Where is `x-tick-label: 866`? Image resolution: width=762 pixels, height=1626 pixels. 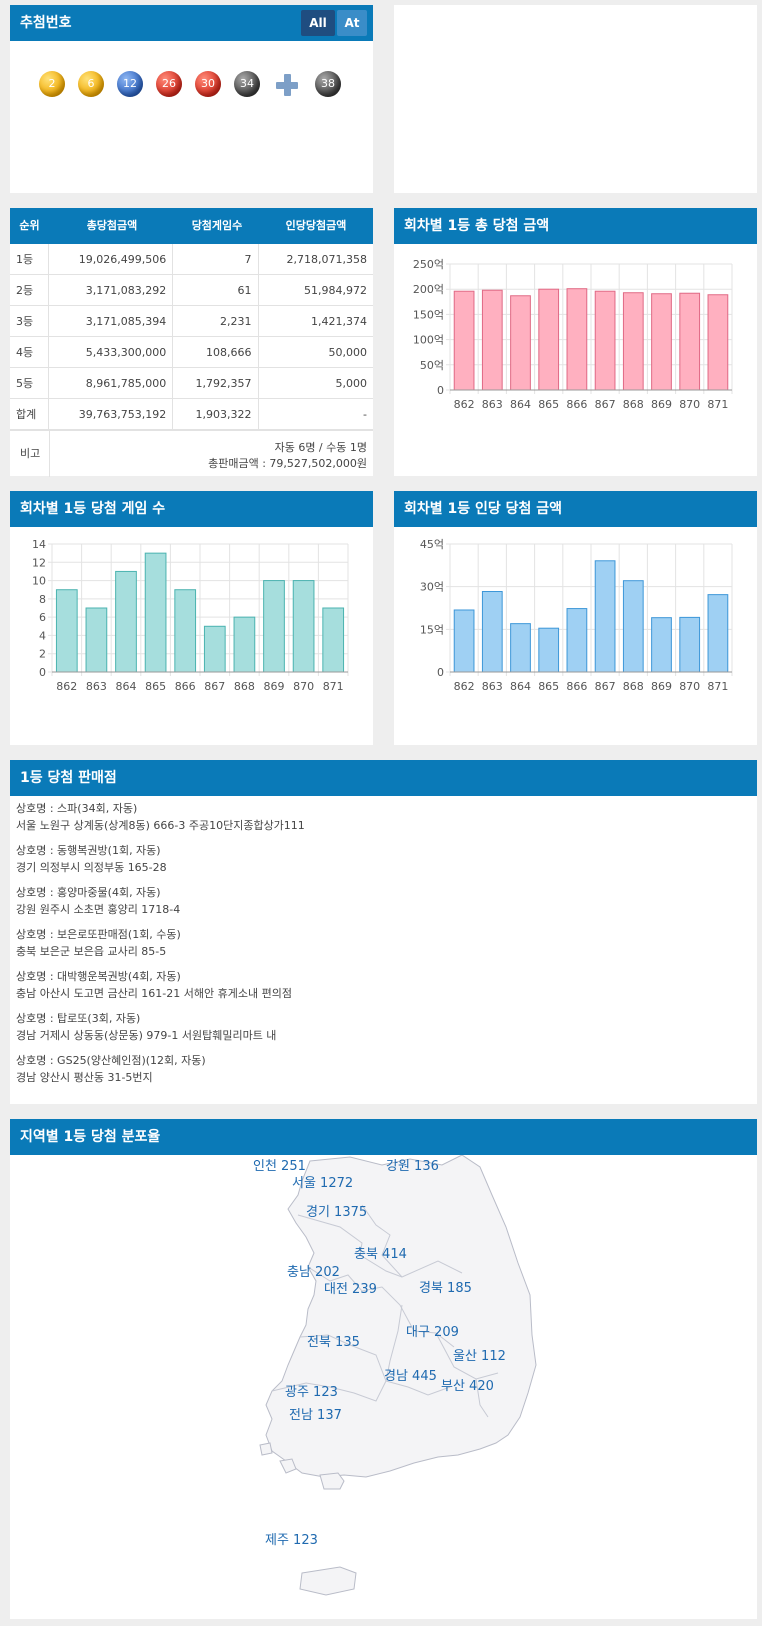
x-tick-label: 866 is located at coordinates (185, 686).